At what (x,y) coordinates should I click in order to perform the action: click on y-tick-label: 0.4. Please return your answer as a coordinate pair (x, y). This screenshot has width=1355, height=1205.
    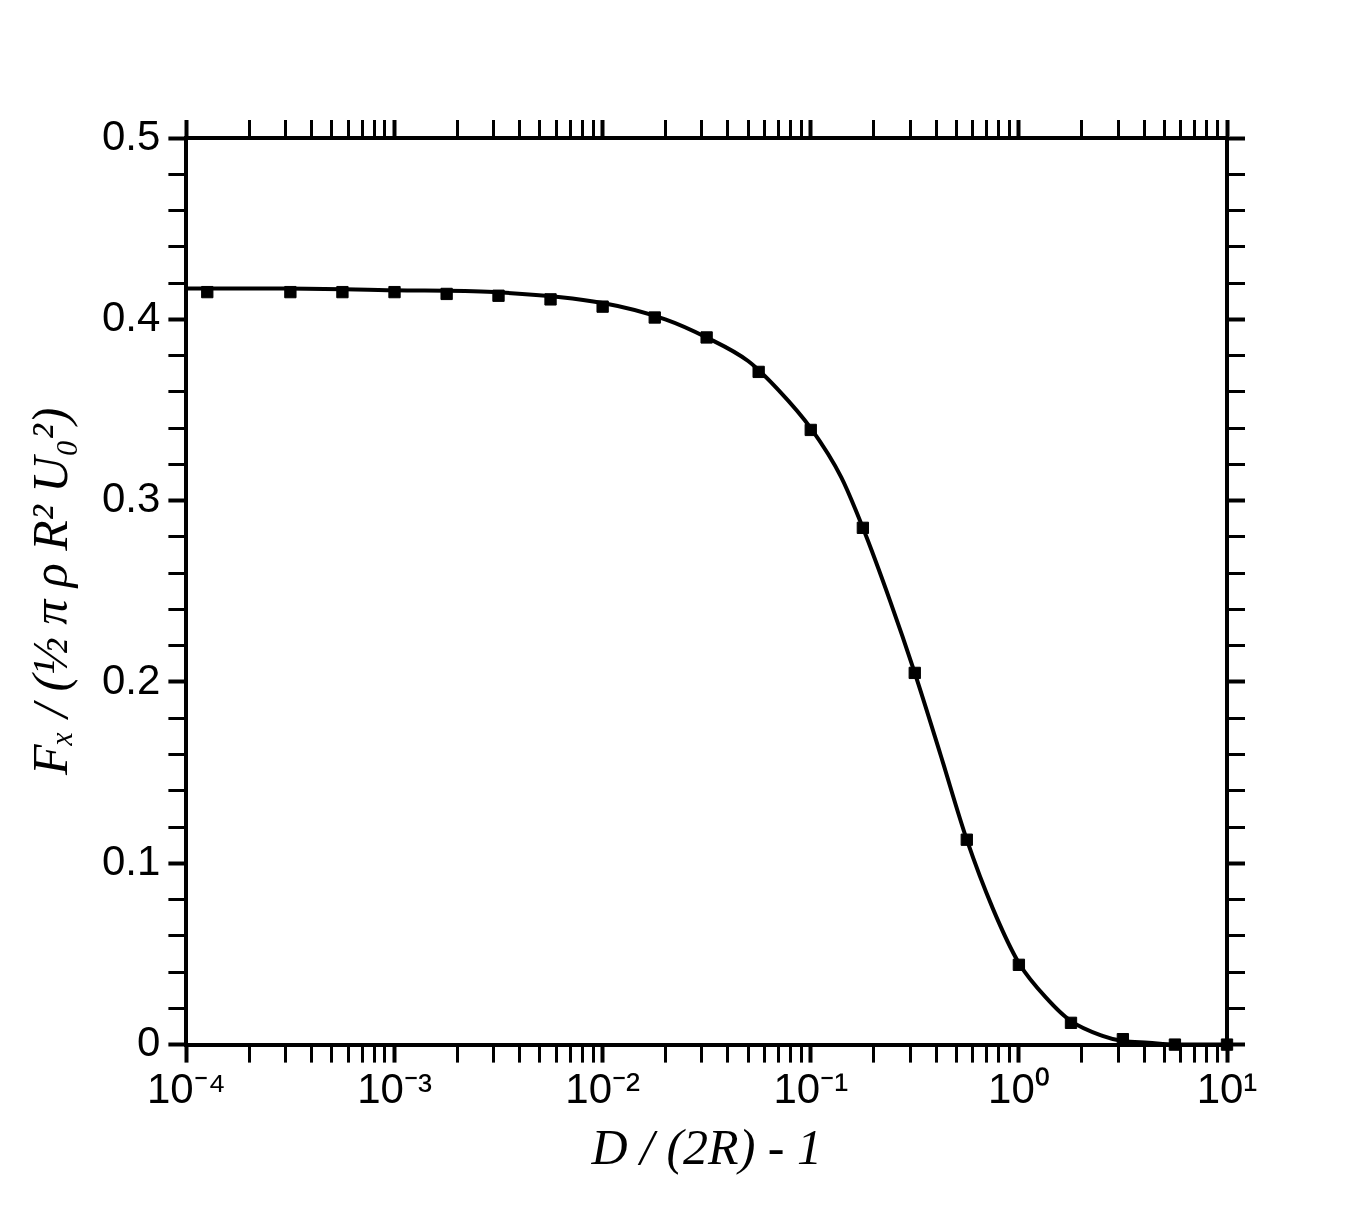
    Looking at the image, I should click on (131, 316).